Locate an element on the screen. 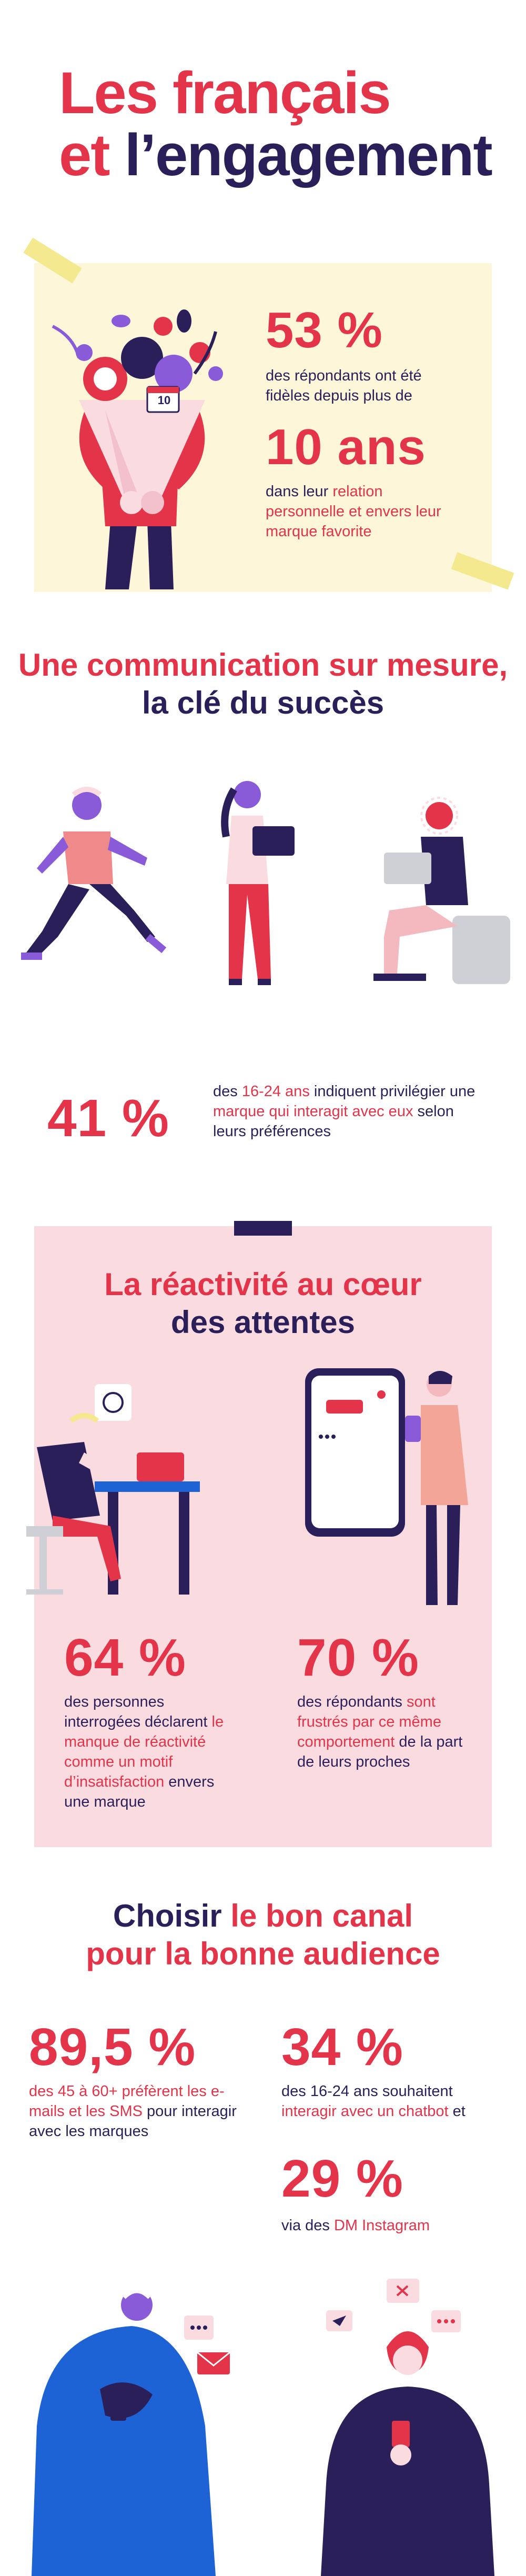 The width and height of the screenshot is (526, 2576). stat-41-text-highlight2: marque qui interagit avec eux is located at coordinates (313, 1111).